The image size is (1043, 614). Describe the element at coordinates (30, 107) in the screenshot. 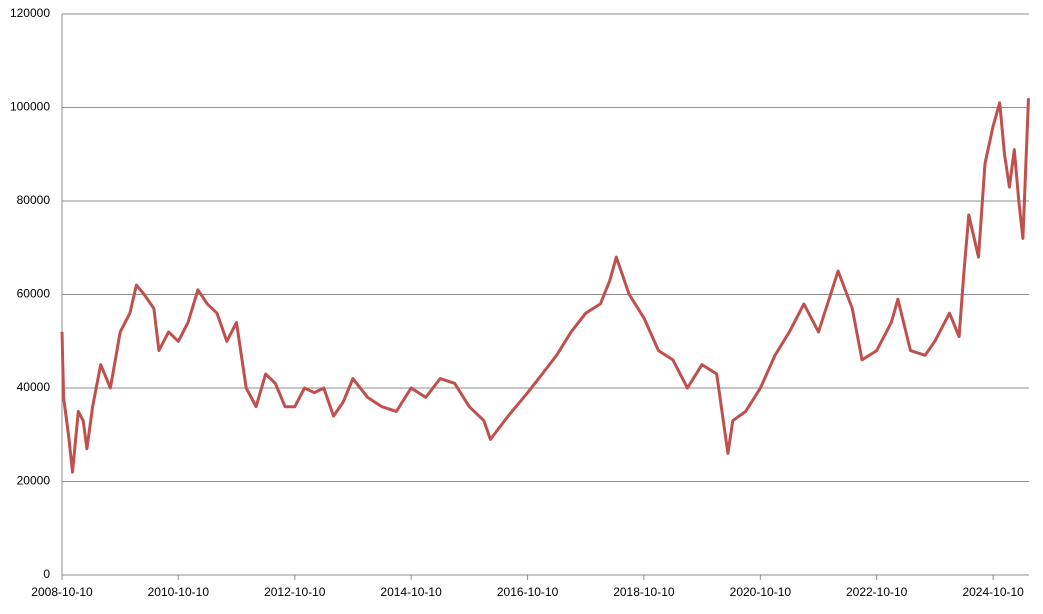

I see `y-tick-label: 100000` at that location.